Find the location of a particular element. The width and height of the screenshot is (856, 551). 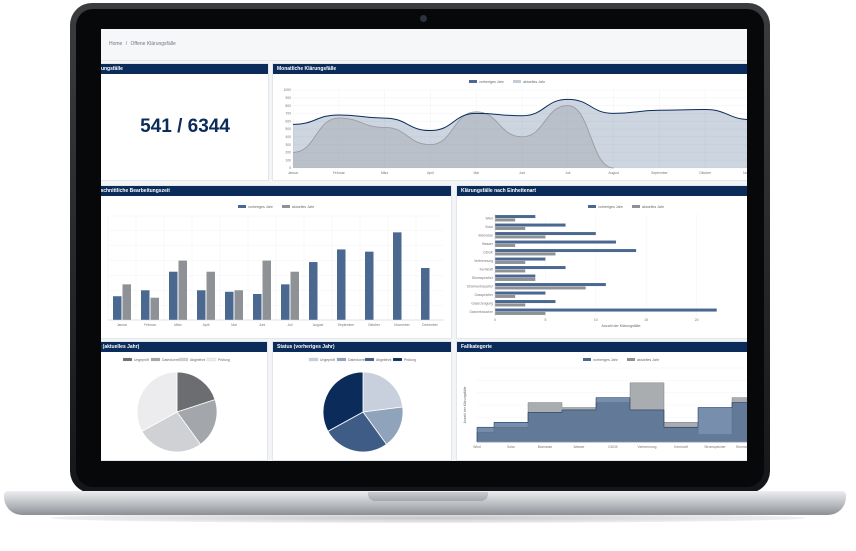

y-tick-label: Stromspeicher is located at coordinates (483, 278).